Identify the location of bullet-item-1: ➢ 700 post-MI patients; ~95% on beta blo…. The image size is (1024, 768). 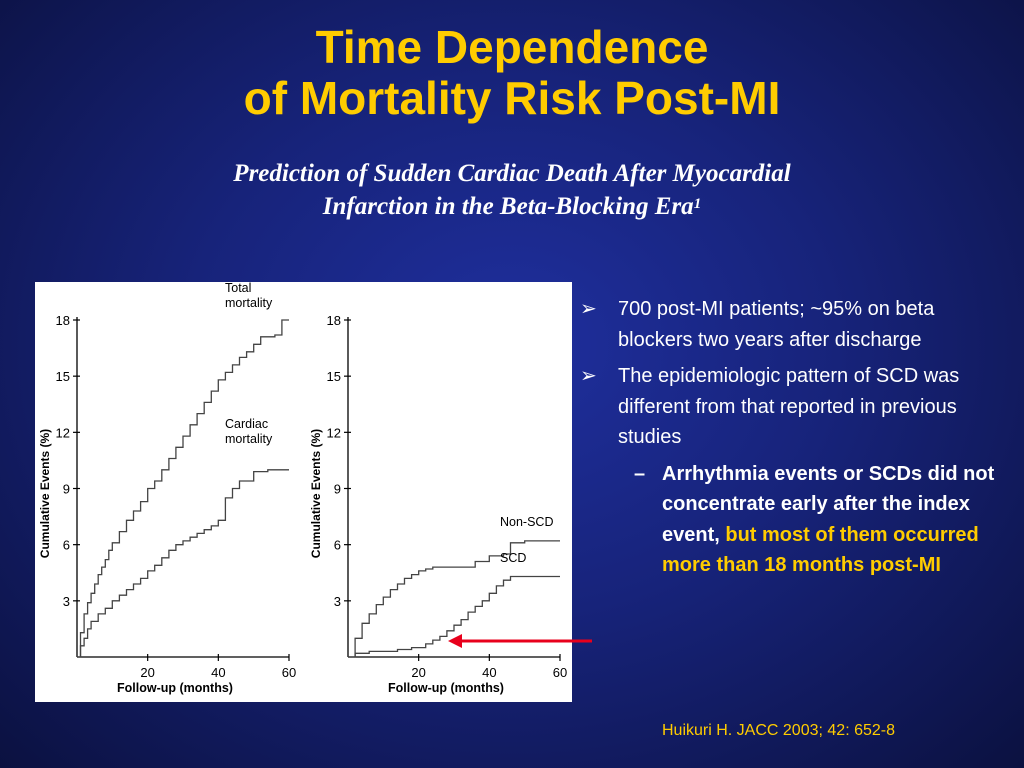
(790, 324).